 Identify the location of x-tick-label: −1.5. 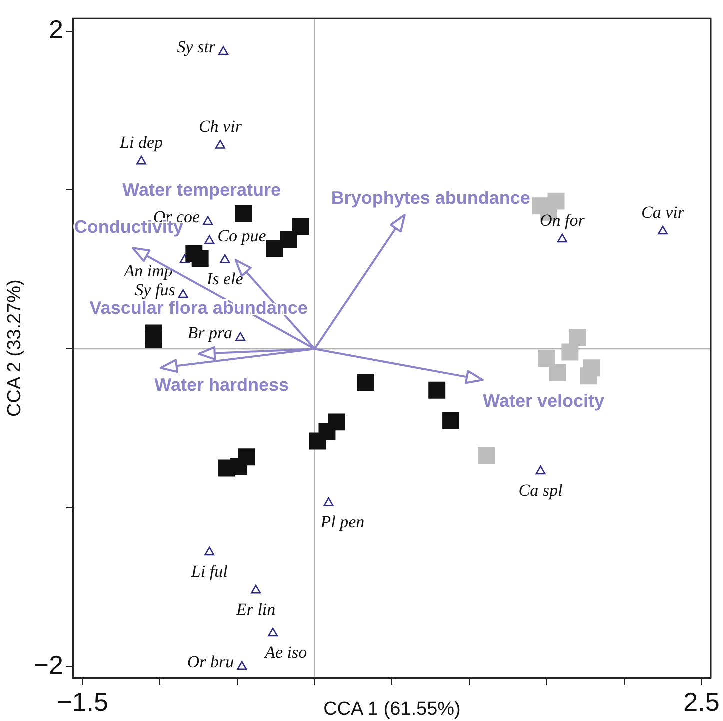
(82, 701).